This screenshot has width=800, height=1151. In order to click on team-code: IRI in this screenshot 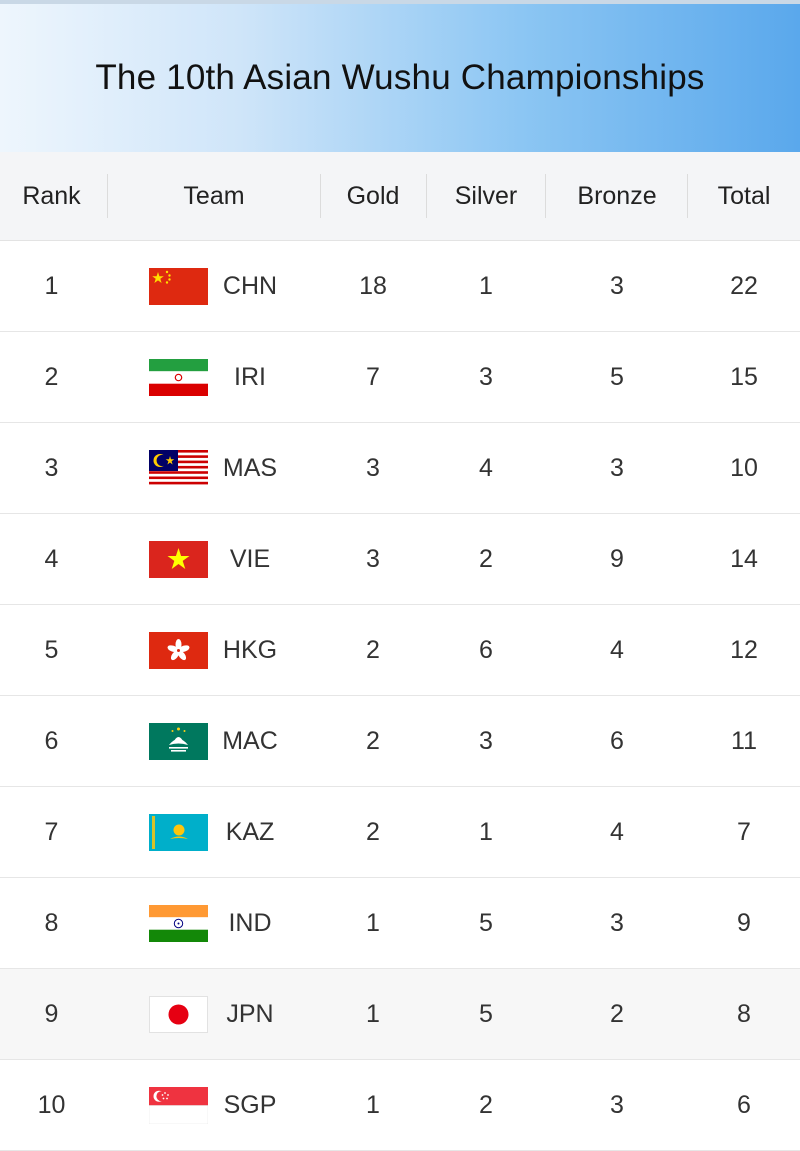, I will do `click(250, 376)`.